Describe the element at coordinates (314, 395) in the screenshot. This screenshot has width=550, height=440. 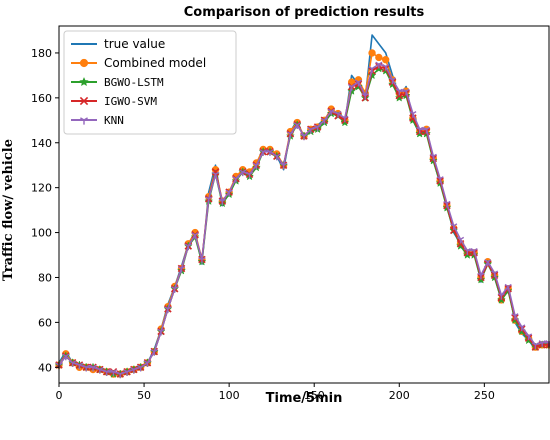
I see `x-tick-label-150: 150` at that location.